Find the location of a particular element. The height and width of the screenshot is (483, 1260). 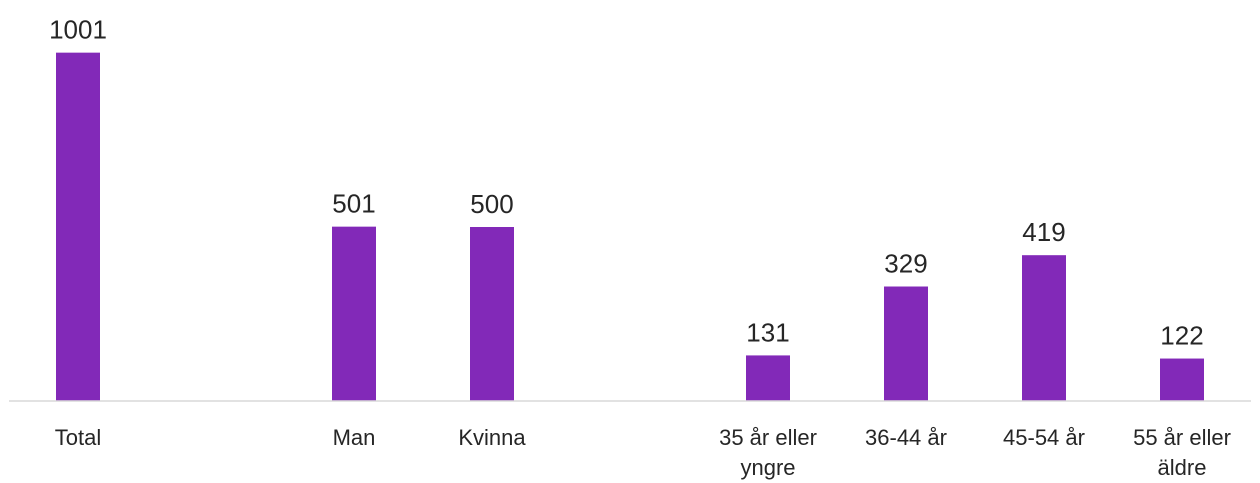

data-label: 122 is located at coordinates (1181, 336).